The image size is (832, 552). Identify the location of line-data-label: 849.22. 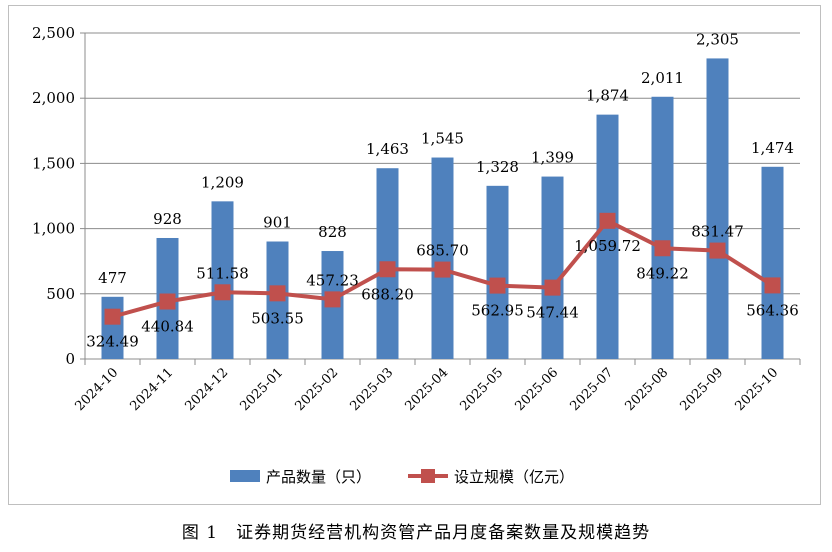
(662, 273).